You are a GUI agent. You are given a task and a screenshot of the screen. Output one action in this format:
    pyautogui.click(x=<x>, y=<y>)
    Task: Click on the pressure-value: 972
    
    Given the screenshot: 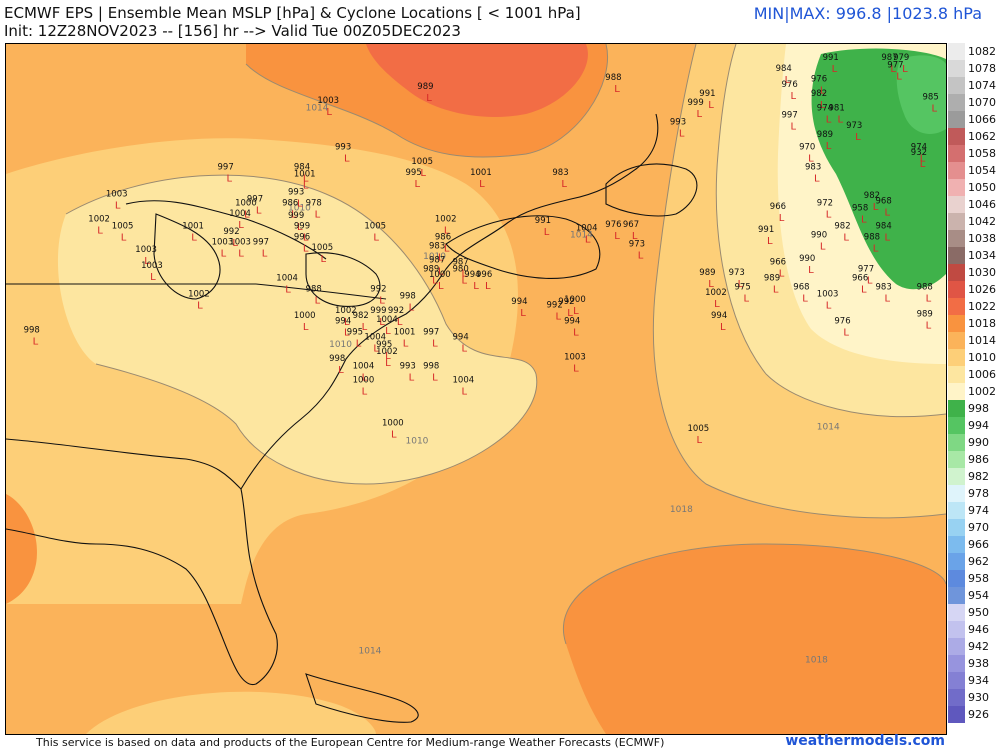 What is the action you would take?
    pyautogui.click(x=825, y=203)
    